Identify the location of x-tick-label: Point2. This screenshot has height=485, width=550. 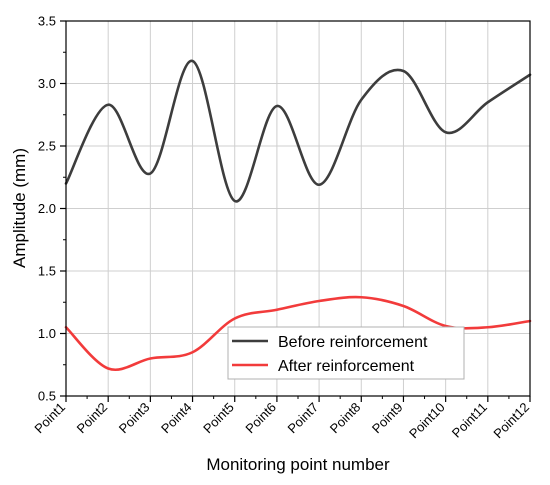
(92, 418).